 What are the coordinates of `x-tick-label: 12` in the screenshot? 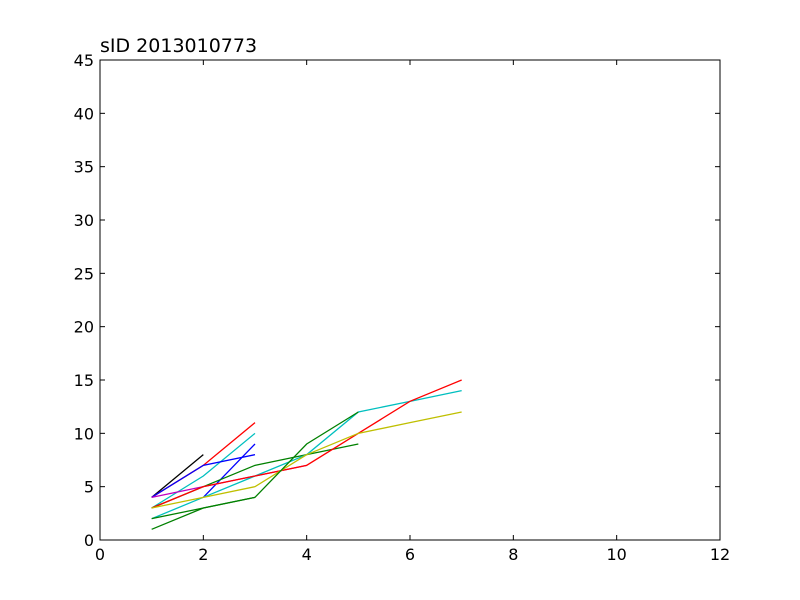 It's located at (720, 554).